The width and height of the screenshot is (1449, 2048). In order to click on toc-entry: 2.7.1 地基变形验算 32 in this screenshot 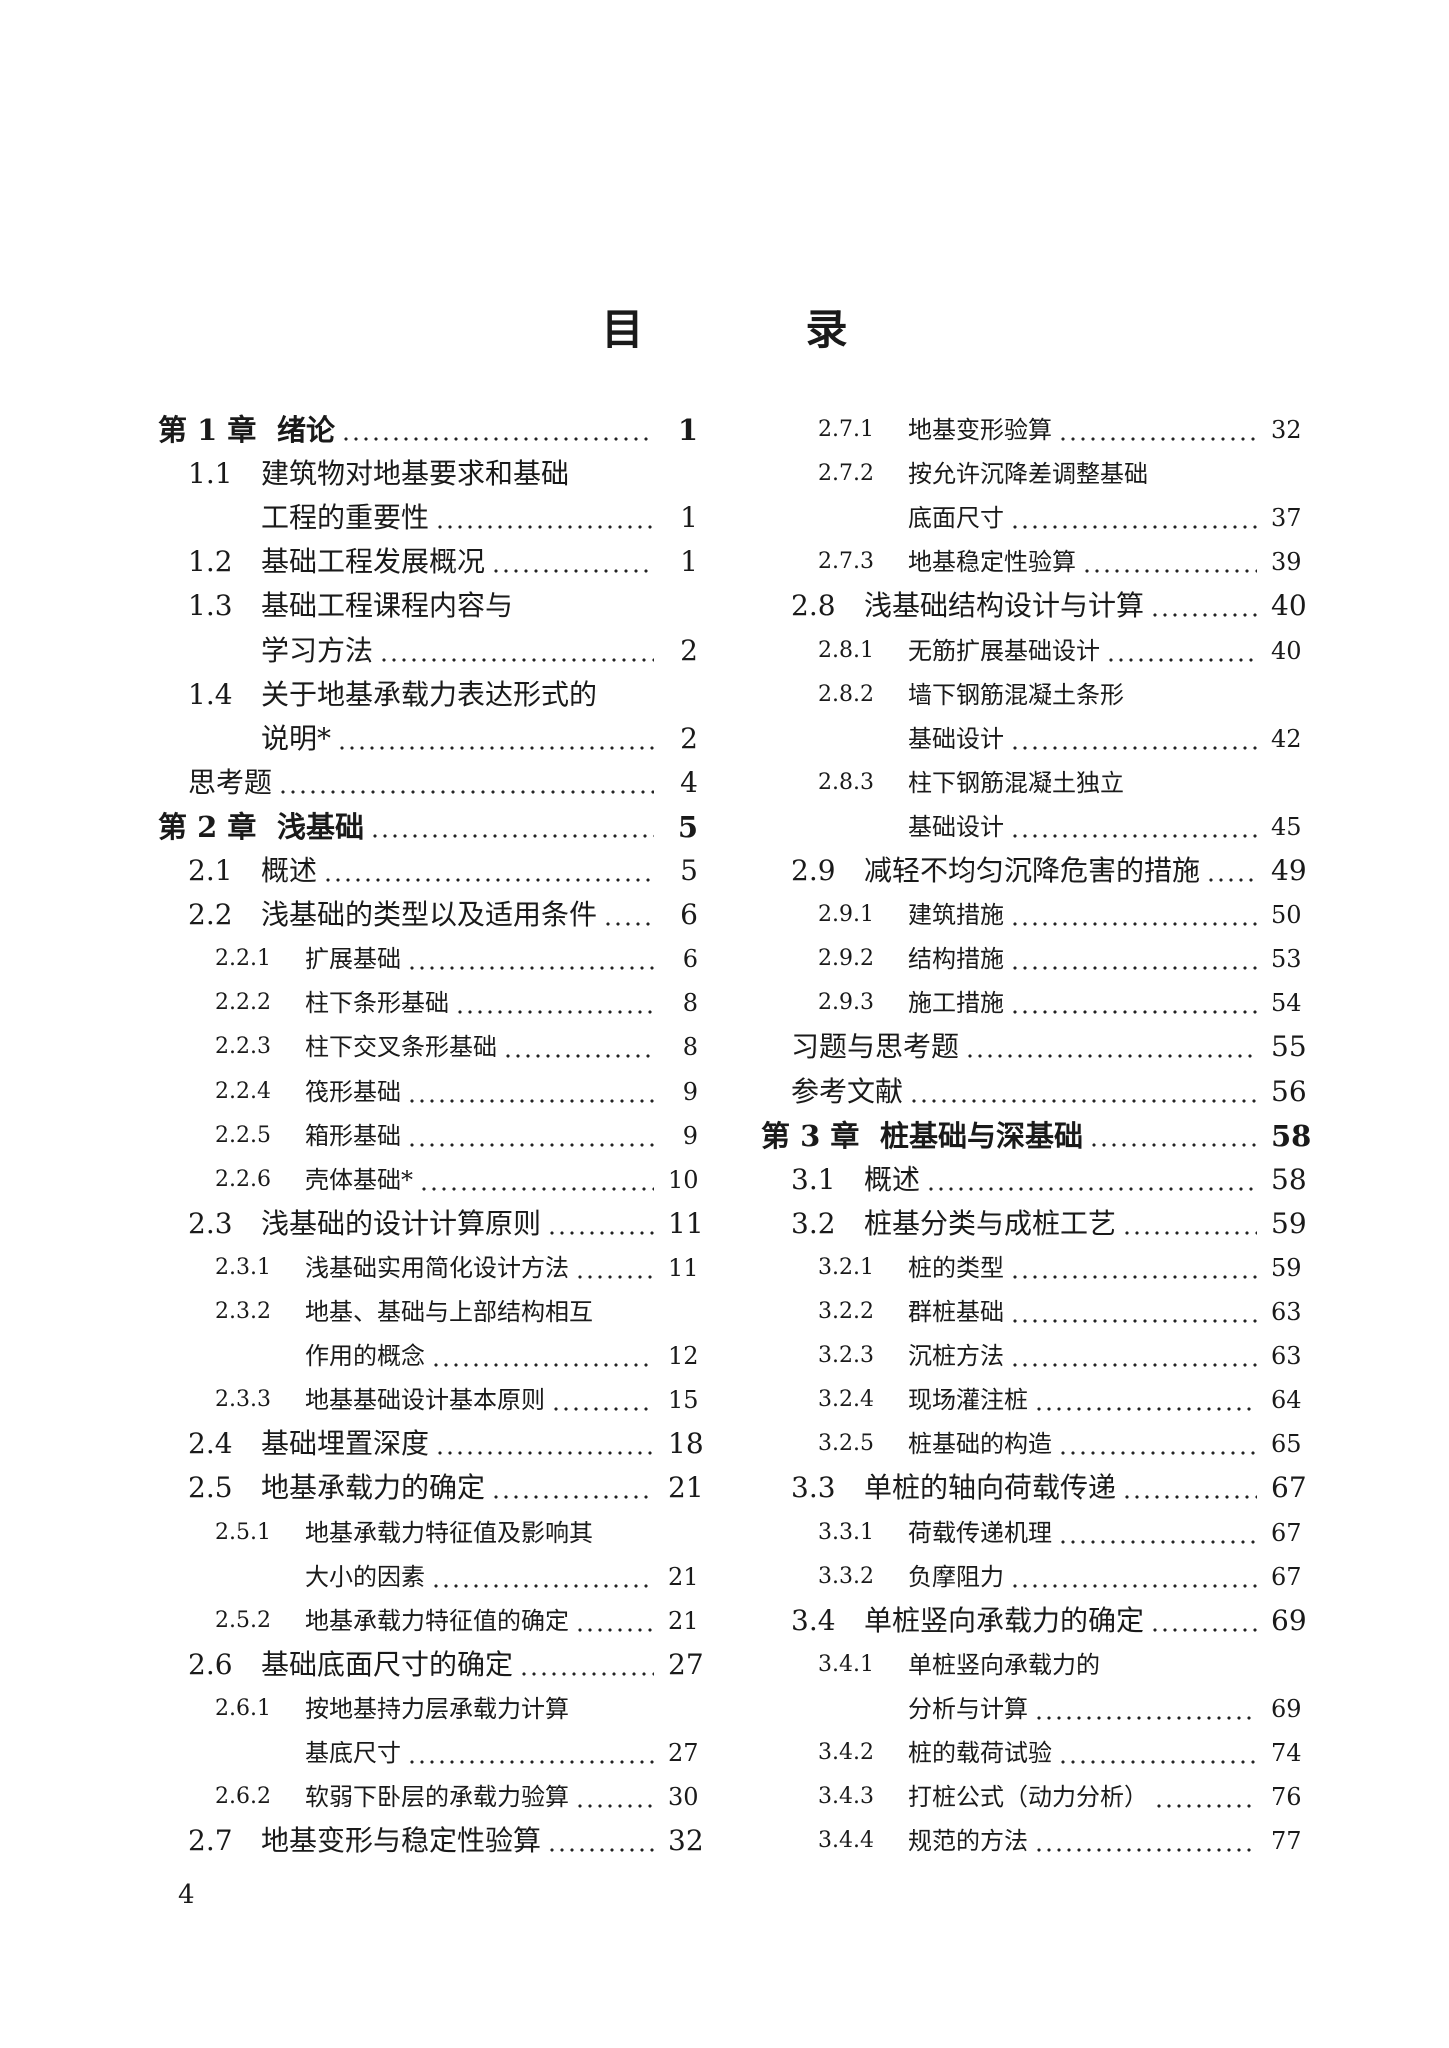, I will do `click(1031, 430)`.